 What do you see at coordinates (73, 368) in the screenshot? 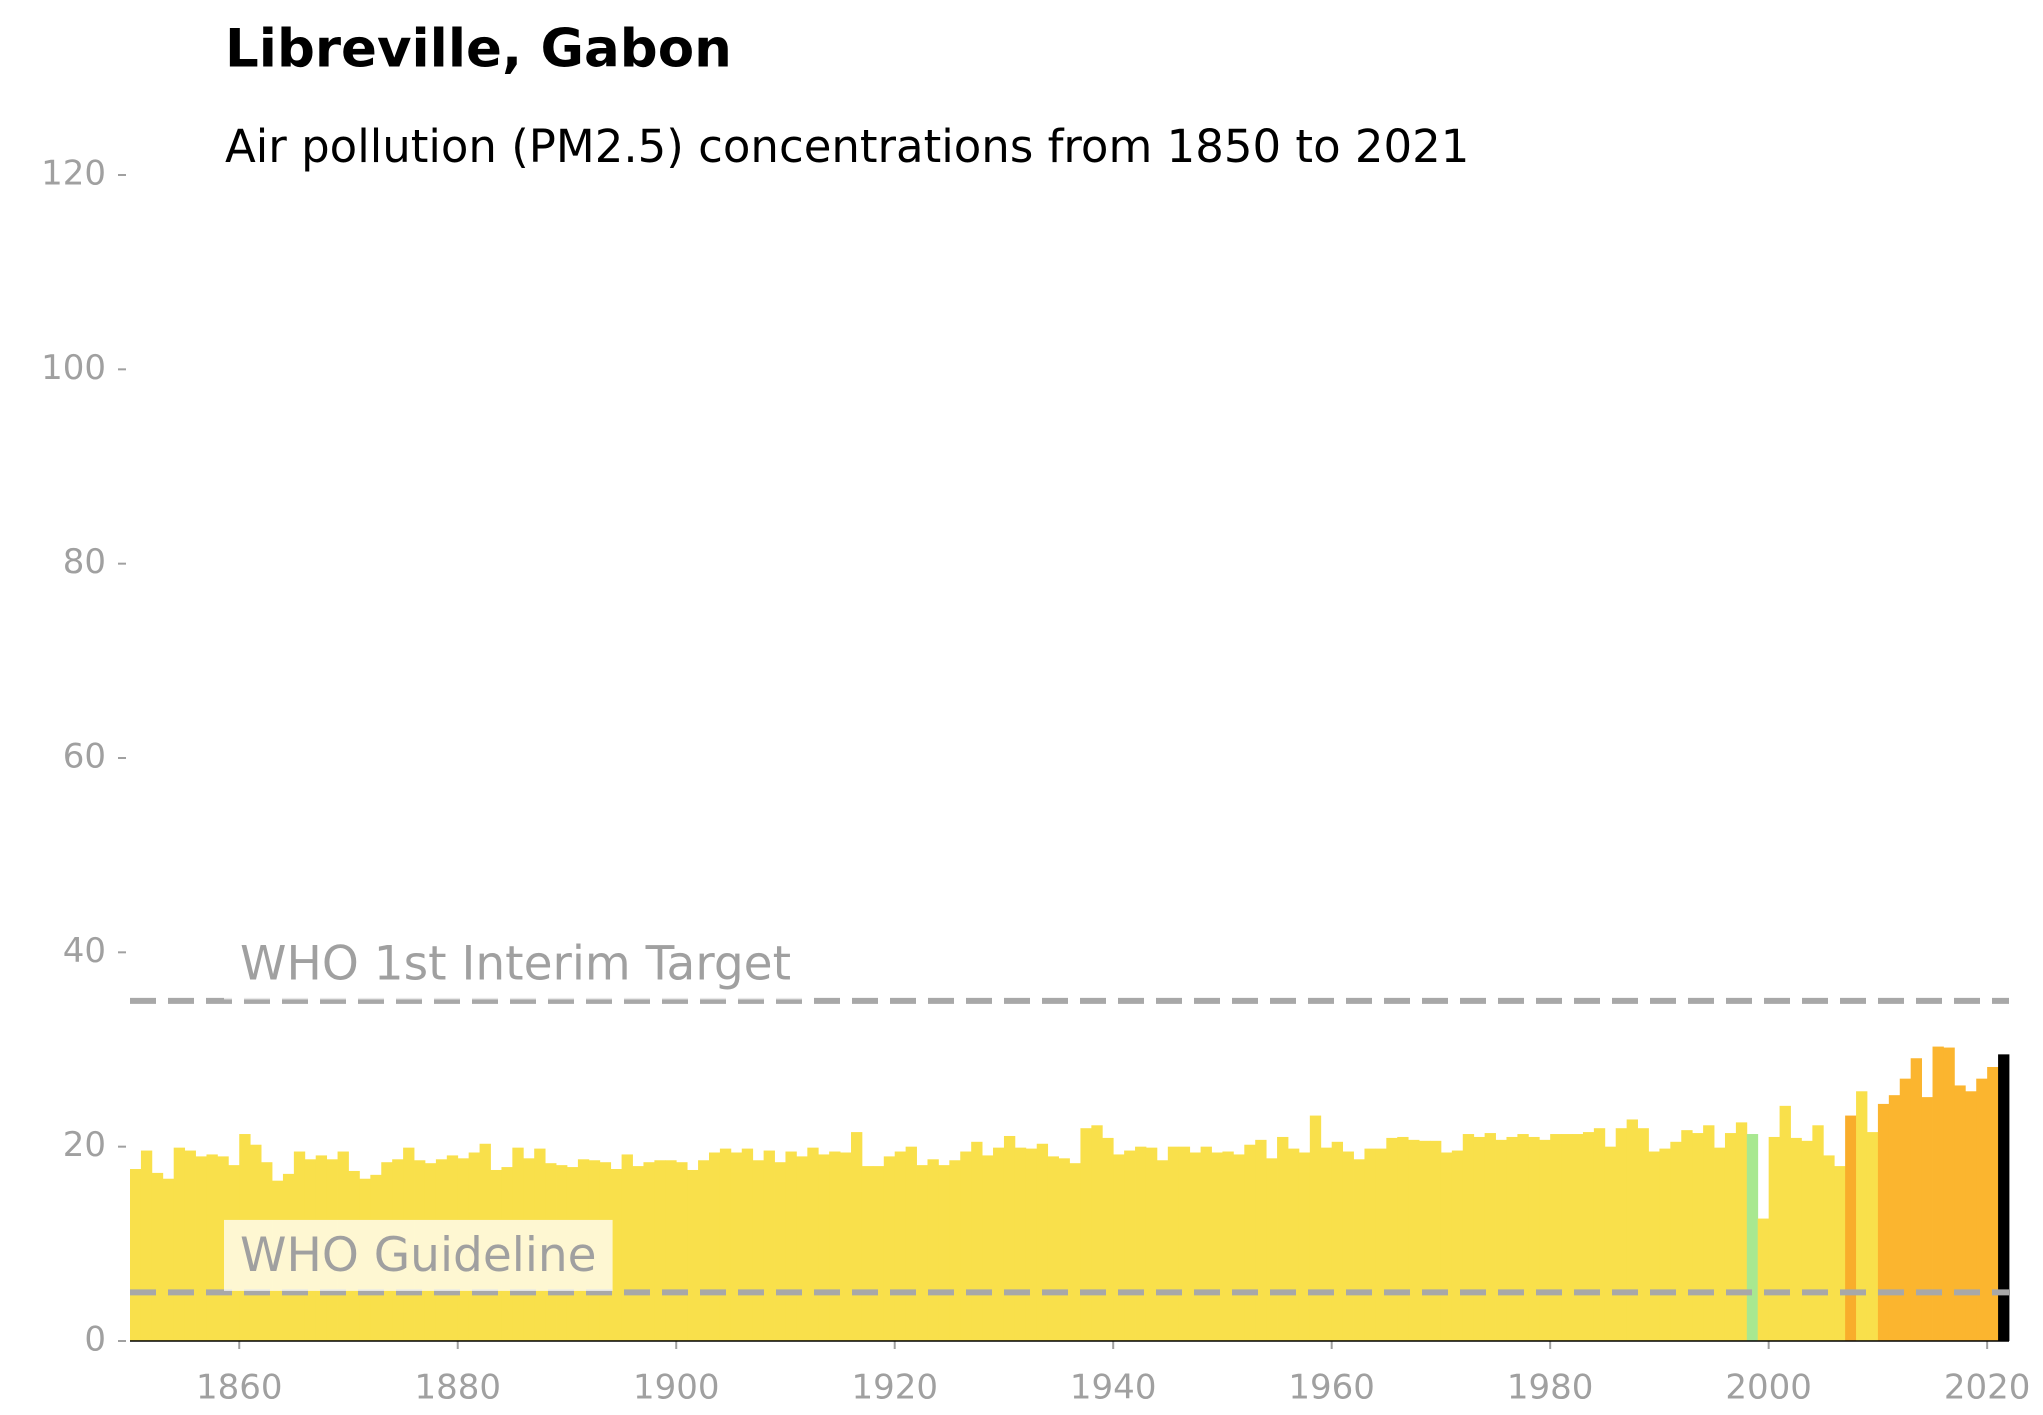
I see `y-tick-label: 100` at bounding box center [73, 368].